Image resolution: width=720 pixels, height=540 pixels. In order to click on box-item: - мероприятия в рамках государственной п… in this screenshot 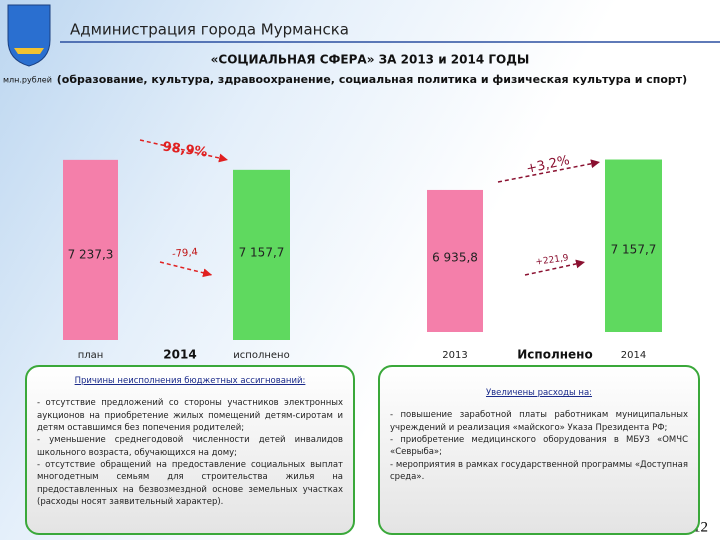, I will do `click(539, 470)`.